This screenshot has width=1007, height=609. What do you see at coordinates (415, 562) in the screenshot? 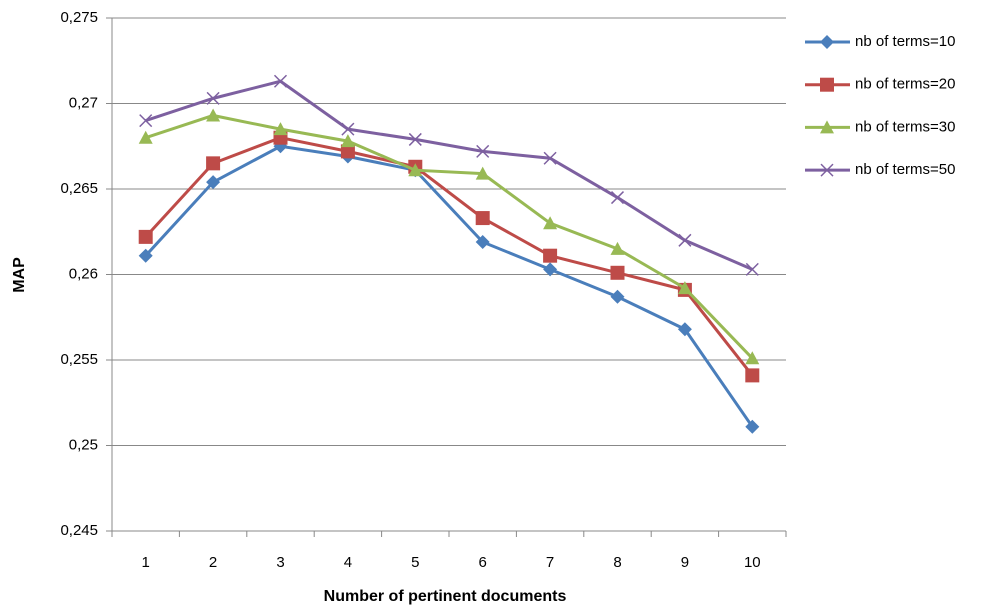
I see `x-tick-label: 5` at bounding box center [415, 562].